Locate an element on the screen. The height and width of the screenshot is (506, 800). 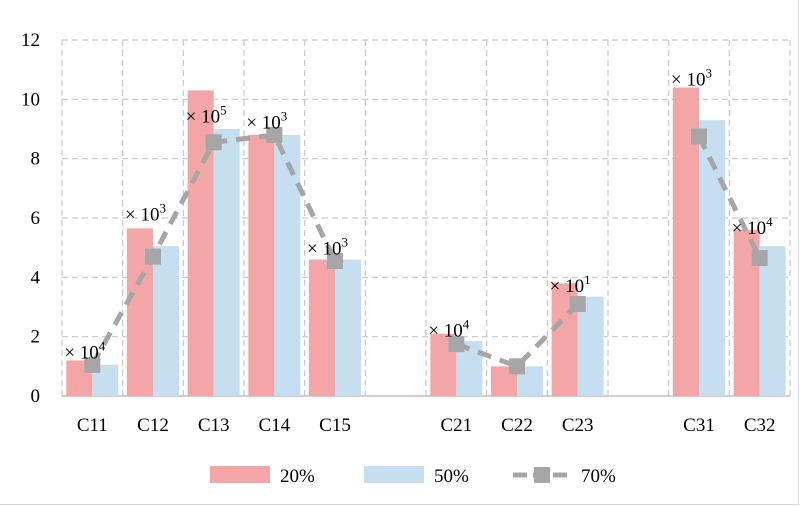
x-tick-label: C14 is located at coordinates (274, 425).